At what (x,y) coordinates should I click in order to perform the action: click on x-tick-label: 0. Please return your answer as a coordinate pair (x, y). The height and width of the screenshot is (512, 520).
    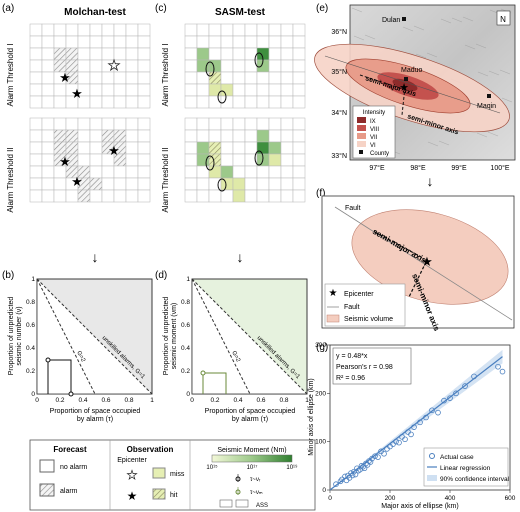
    Looking at the image, I should click on (192, 400).